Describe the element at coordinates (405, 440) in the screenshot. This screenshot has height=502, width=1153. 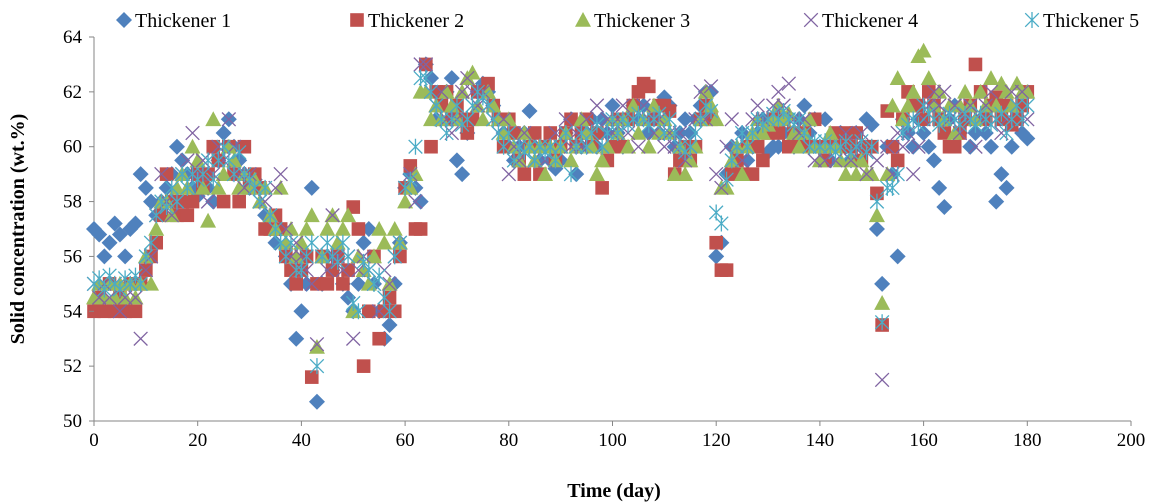
I see `x-tick-label: 60` at that location.